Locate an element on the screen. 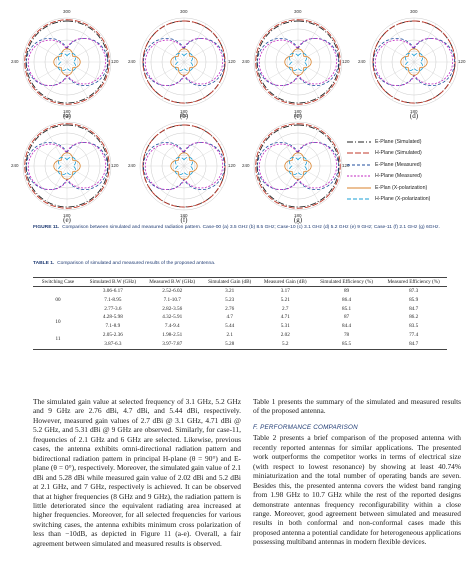 This screenshot has width=474, height=568. table-cell: 86.4 is located at coordinates (347, 299).